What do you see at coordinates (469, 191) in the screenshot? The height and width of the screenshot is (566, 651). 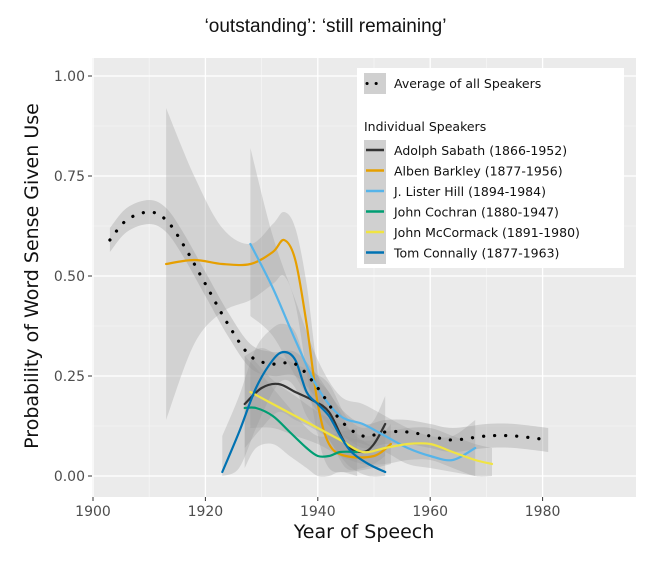 I see `legend-label: J. Lister Hill (1894-1984)` at bounding box center [469, 191].